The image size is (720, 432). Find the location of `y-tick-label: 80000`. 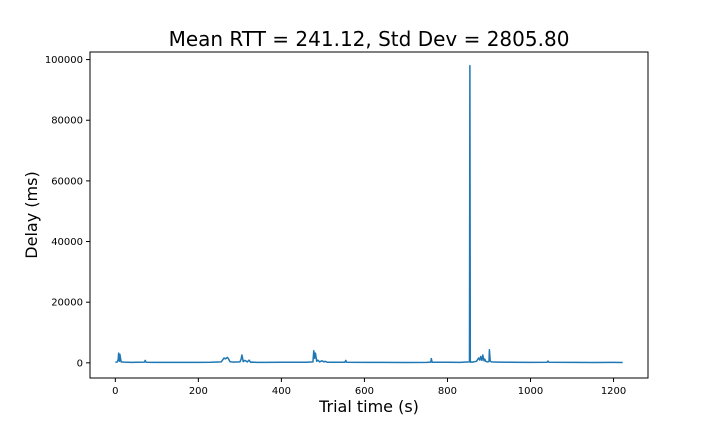

y-tick-label: 80000 is located at coordinates (67, 121).